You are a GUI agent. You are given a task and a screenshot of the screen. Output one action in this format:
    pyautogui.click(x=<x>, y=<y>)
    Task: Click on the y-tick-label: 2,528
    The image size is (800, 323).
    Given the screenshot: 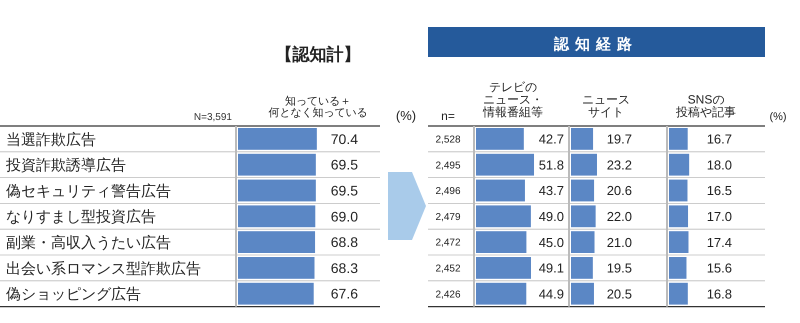 What is the action you would take?
    pyautogui.click(x=448, y=140)
    